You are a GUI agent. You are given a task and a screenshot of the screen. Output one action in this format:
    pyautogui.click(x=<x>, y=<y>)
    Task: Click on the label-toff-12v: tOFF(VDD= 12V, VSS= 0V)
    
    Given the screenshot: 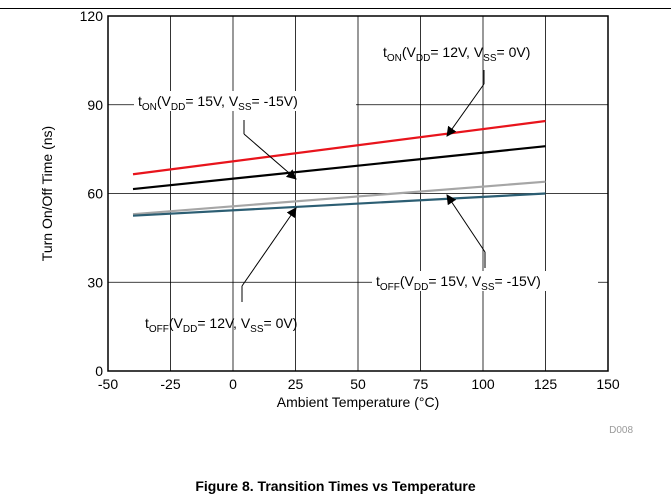 What is the action you would take?
    pyautogui.click(x=221, y=325)
    